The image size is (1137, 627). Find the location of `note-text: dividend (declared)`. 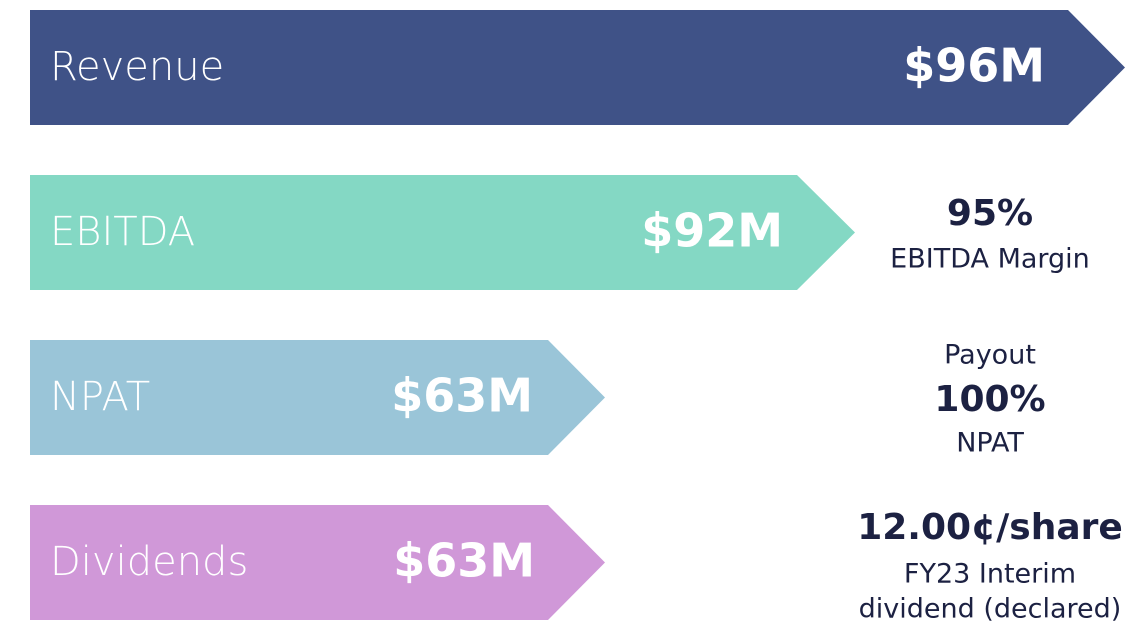

note-text: dividend (declared) is located at coordinates (990, 609).